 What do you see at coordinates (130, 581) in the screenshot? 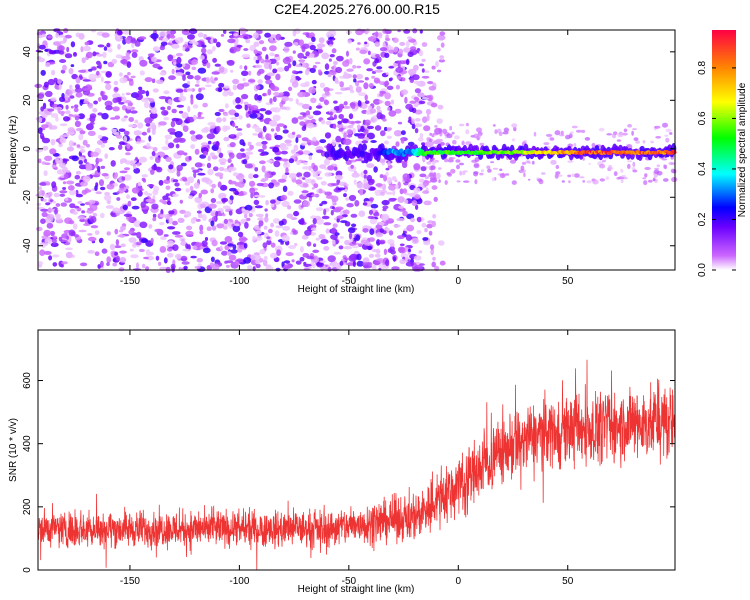
I see `x-tick-label: -150` at bounding box center [130, 581].